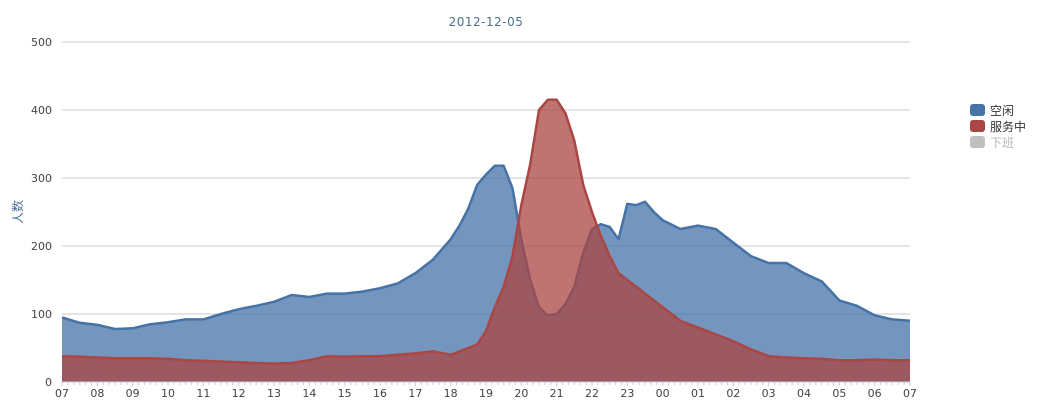 The width and height of the screenshot is (1046, 408). Describe the element at coordinates (977, 126) in the screenshot. I see `legend-swatch-in-service` at that location.